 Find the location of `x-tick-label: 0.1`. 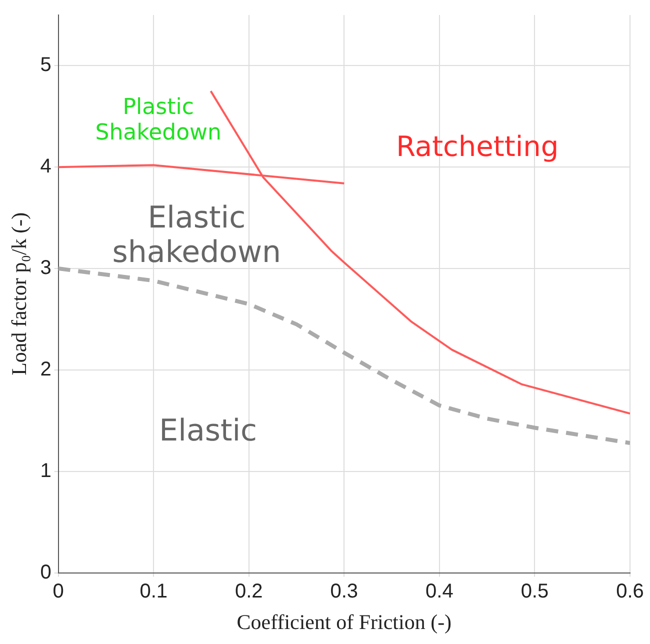

x-tick-label: 0.1 is located at coordinates (154, 591).